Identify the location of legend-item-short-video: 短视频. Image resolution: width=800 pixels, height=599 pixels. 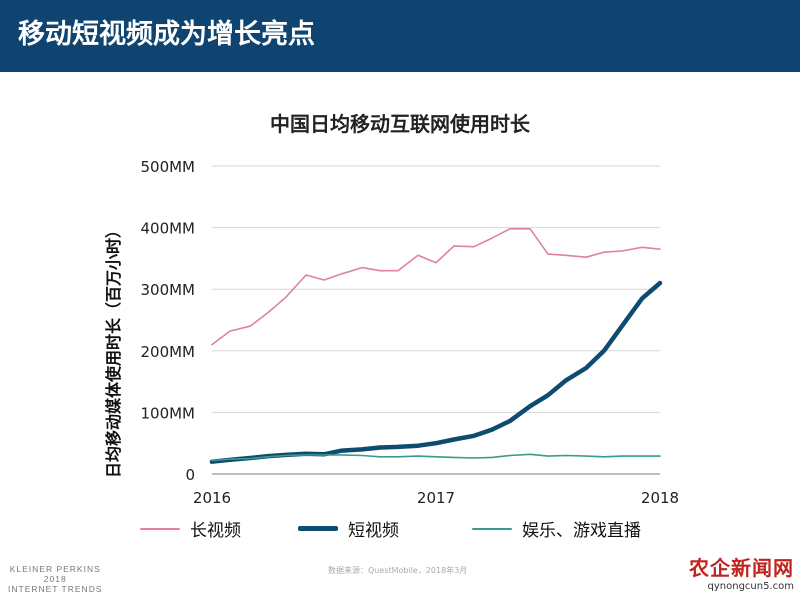
(348, 528).